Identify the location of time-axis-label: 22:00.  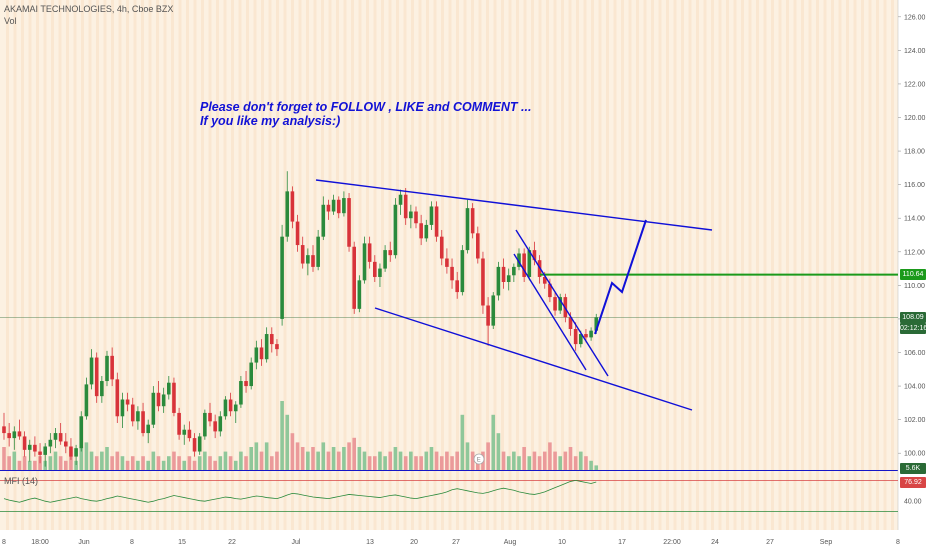
(672, 542).